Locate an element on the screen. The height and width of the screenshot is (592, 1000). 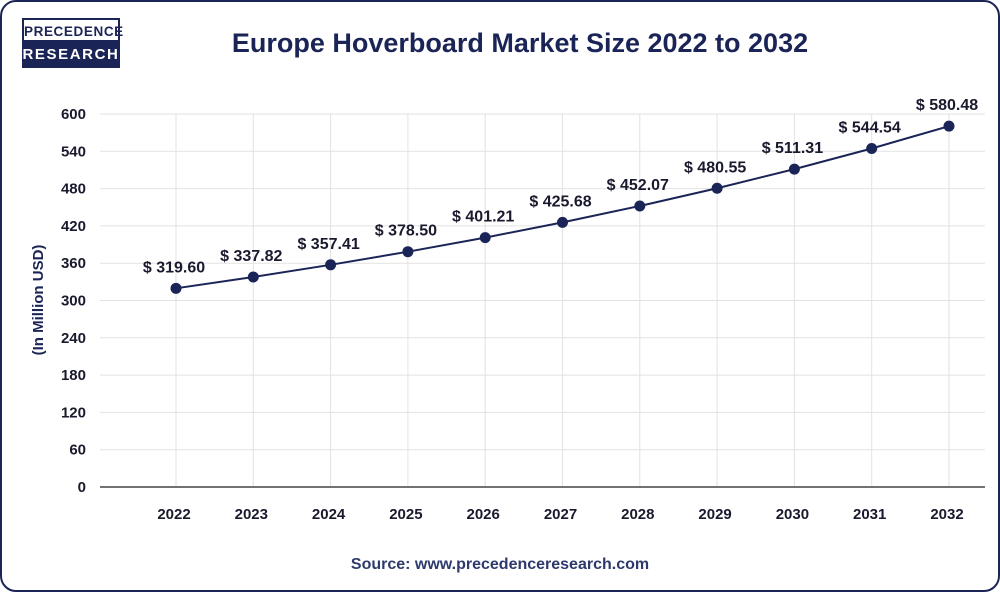
x-tick-label: 2031 is located at coordinates (869, 514).